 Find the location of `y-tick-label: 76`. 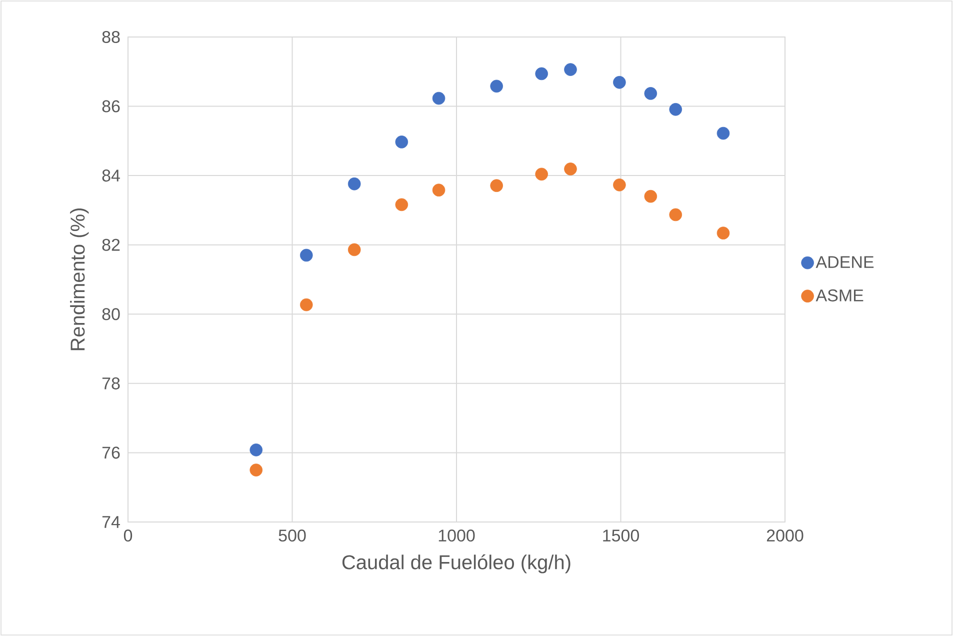

y-tick-label: 76 is located at coordinates (111, 452).